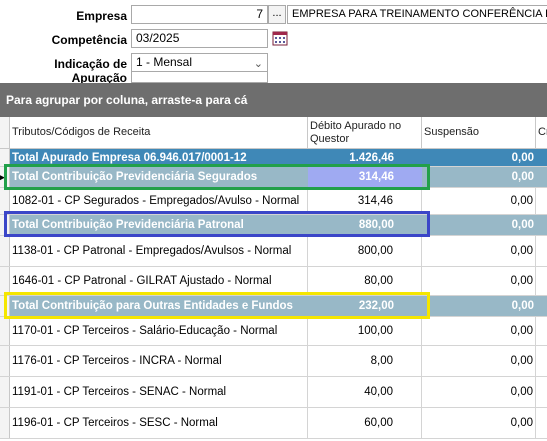  What do you see at coordinates (199, 14) in the screenshot?
I see `empresa-code-field: 7` at bounding box center [199, 14].